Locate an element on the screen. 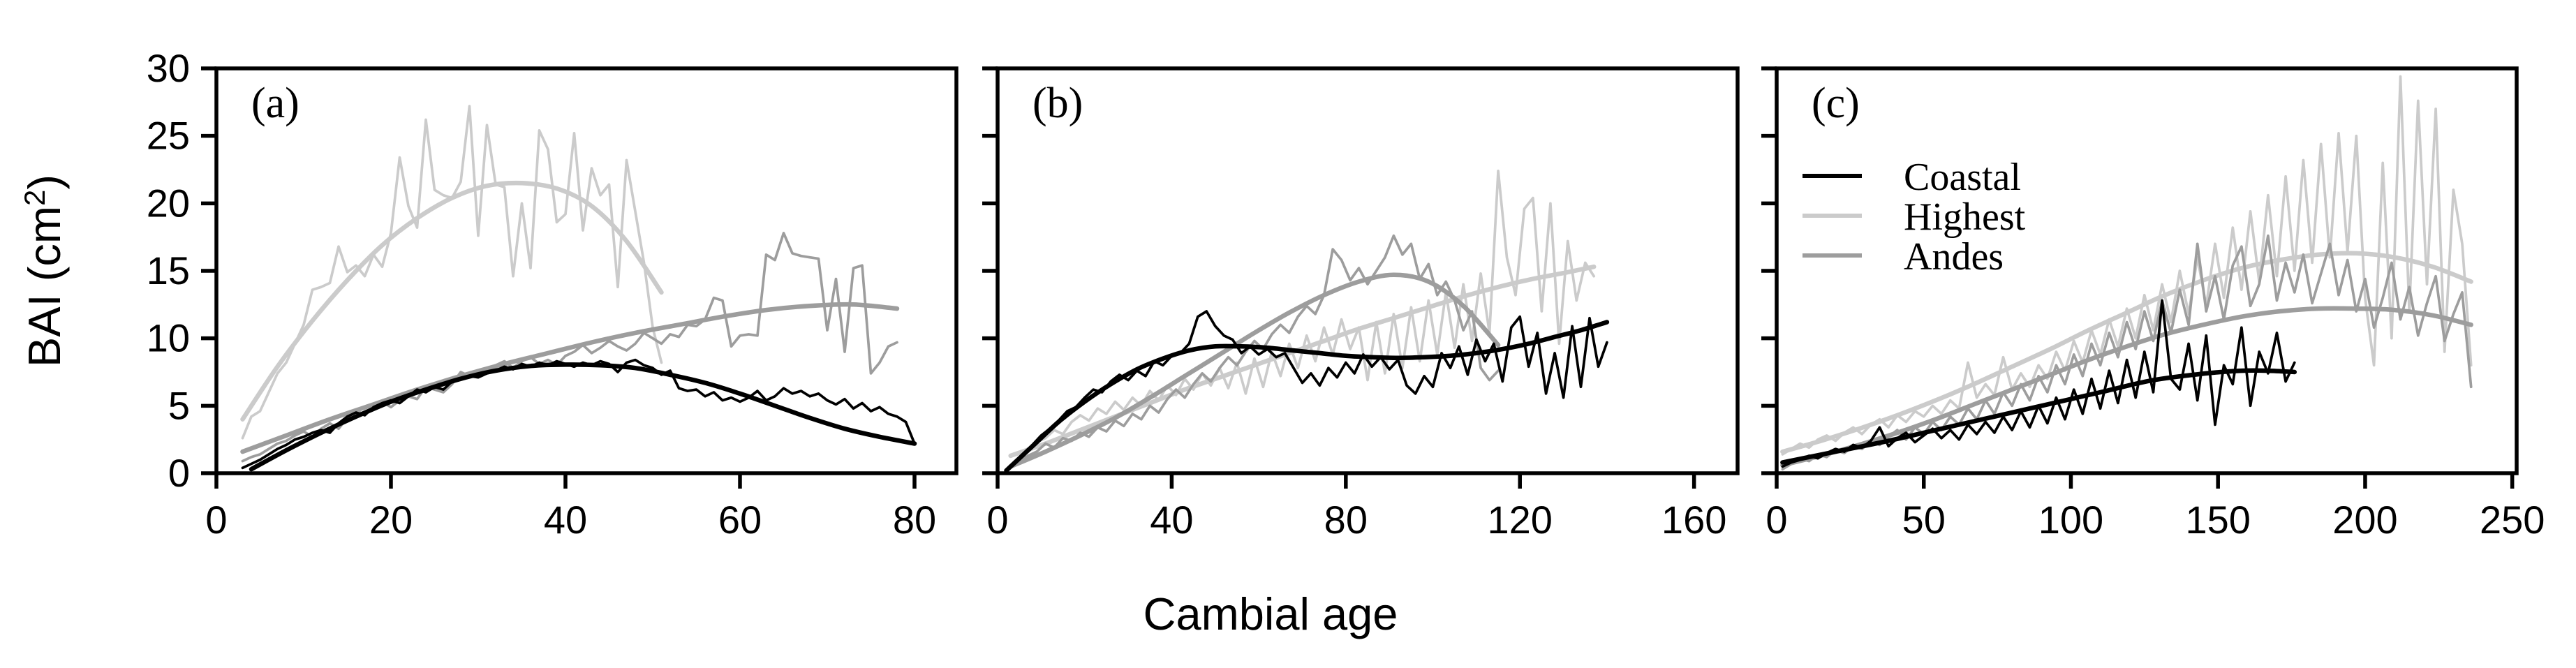 The height and width of the screenshot is (668, 2576). x-tick-label: 200 is located at coordinates (2364, 520).